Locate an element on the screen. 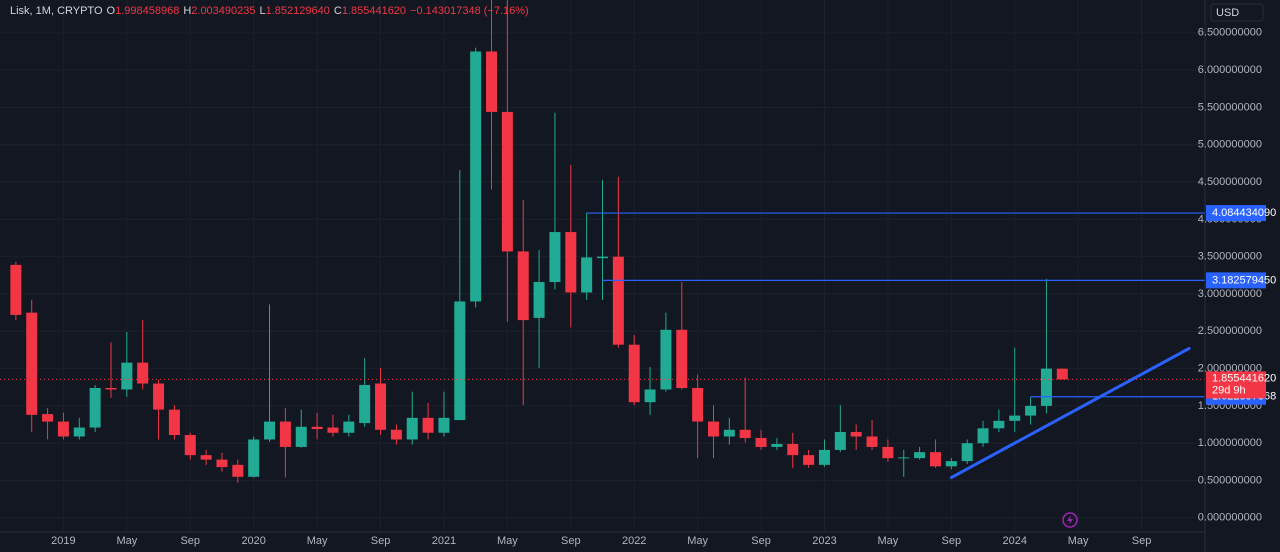 This screenshot has height=552, width=1280. y-tick-label: 6.000000000 is located at coordinates (1230, 70).